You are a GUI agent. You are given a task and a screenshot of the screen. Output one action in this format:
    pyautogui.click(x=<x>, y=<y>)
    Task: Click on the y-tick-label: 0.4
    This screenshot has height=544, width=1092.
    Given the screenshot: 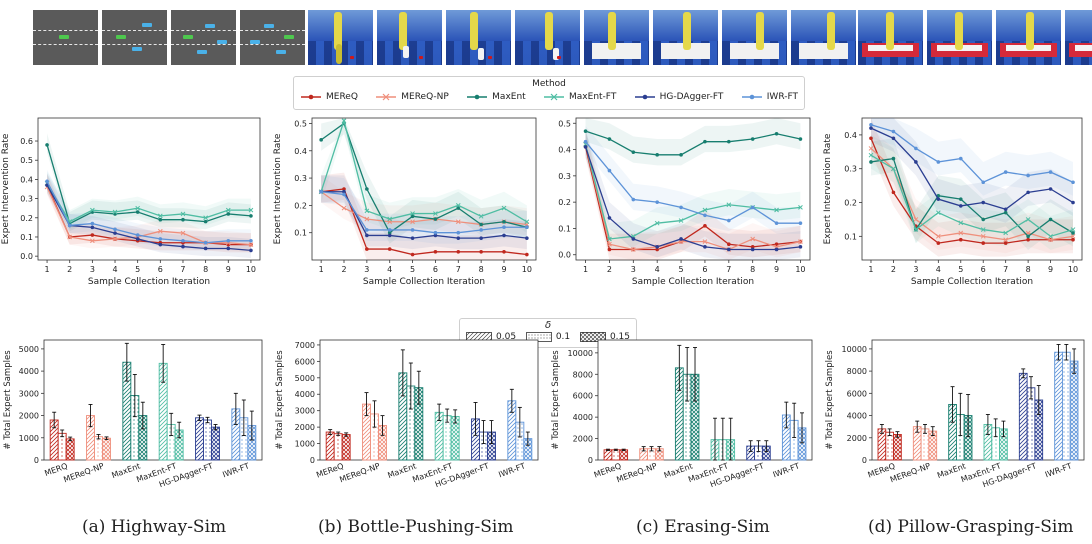 What is the action you would take?
    pyautogui.click(x=300, y=151)
    